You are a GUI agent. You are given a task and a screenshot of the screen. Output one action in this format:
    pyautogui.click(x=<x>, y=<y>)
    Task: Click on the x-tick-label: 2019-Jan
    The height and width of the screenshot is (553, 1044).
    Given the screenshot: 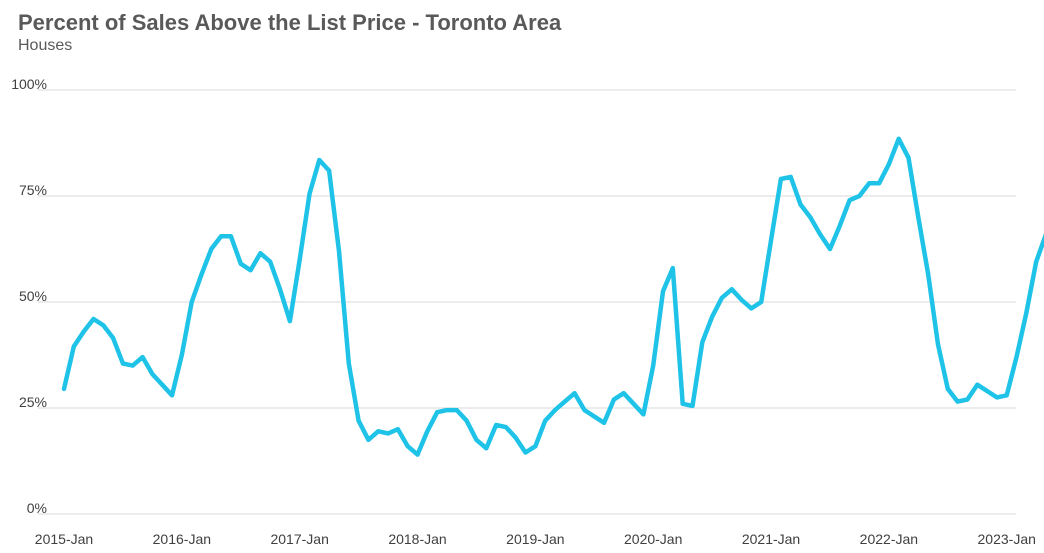 What is the action you would take?
    pyautogui.click(x=535, y=539)
    